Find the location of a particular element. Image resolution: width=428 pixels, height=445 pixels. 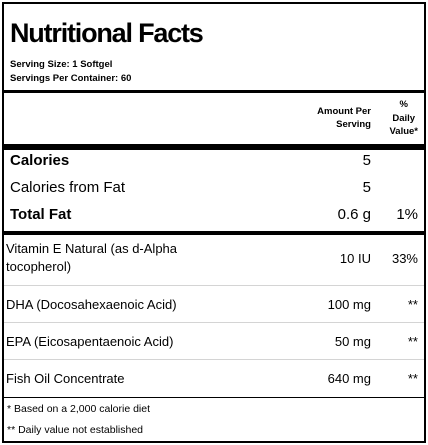

header-rule is located at coordinates (214, 91).